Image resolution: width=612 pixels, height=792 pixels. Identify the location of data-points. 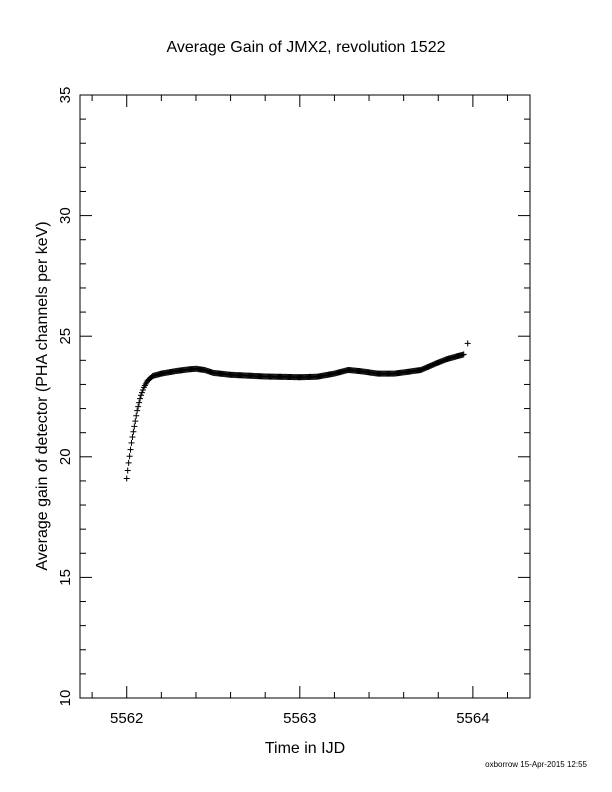
(297, 411).